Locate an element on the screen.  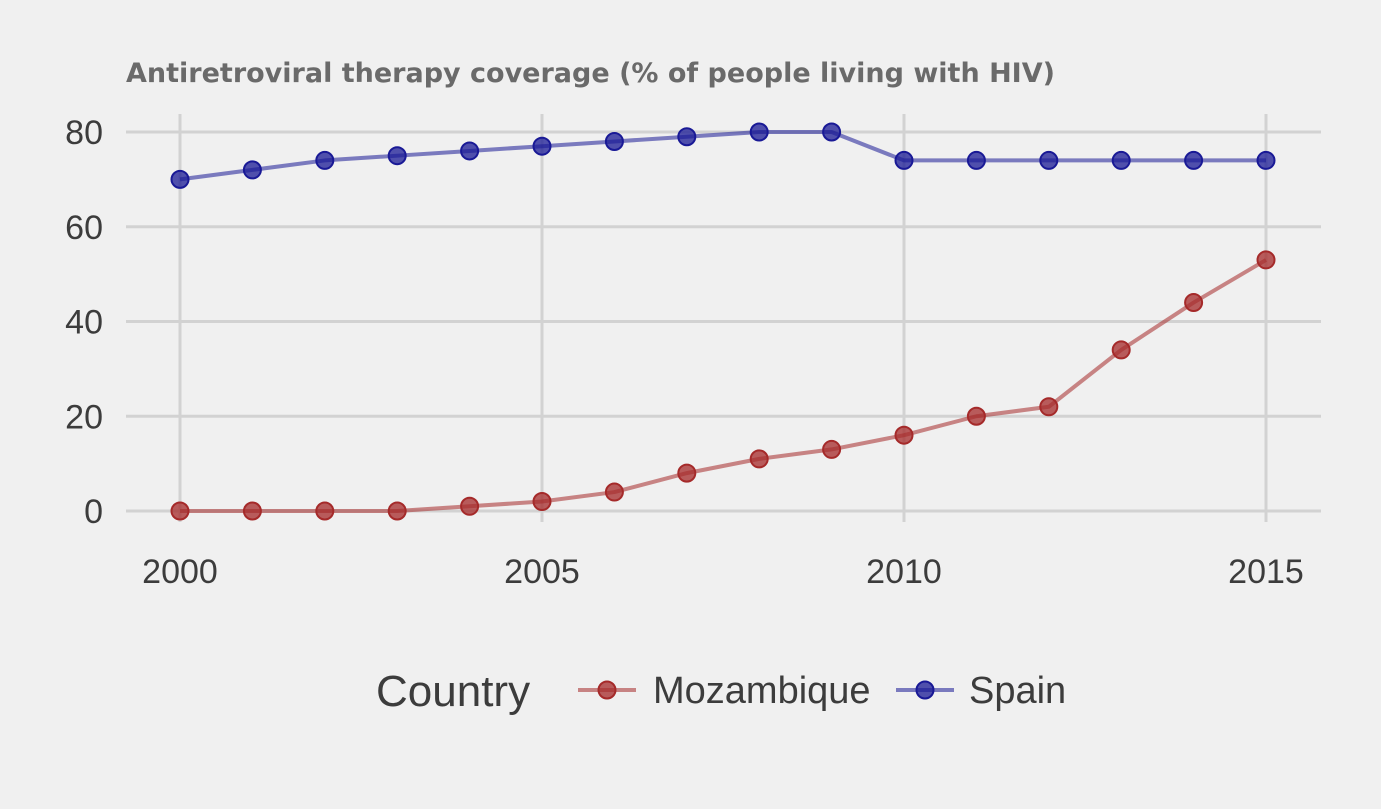
series-line-spain is located at coordinates (722, 156).